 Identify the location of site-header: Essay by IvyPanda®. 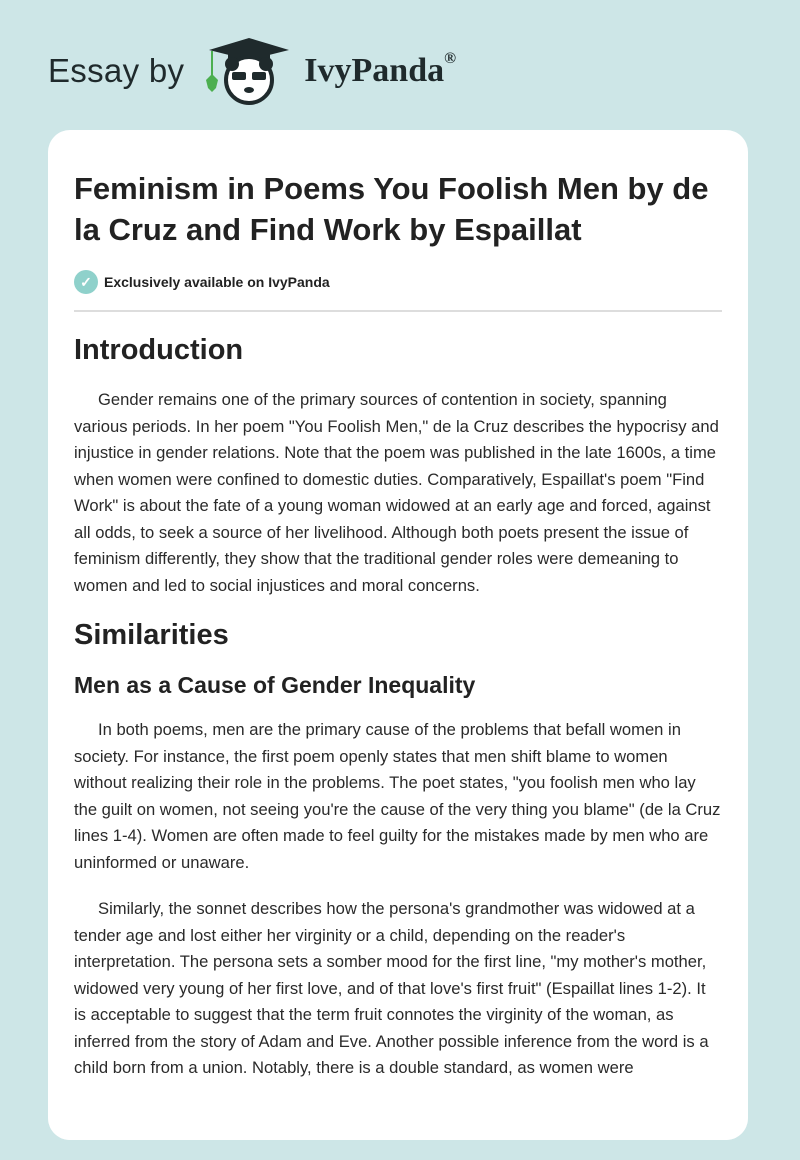
(252, 71).